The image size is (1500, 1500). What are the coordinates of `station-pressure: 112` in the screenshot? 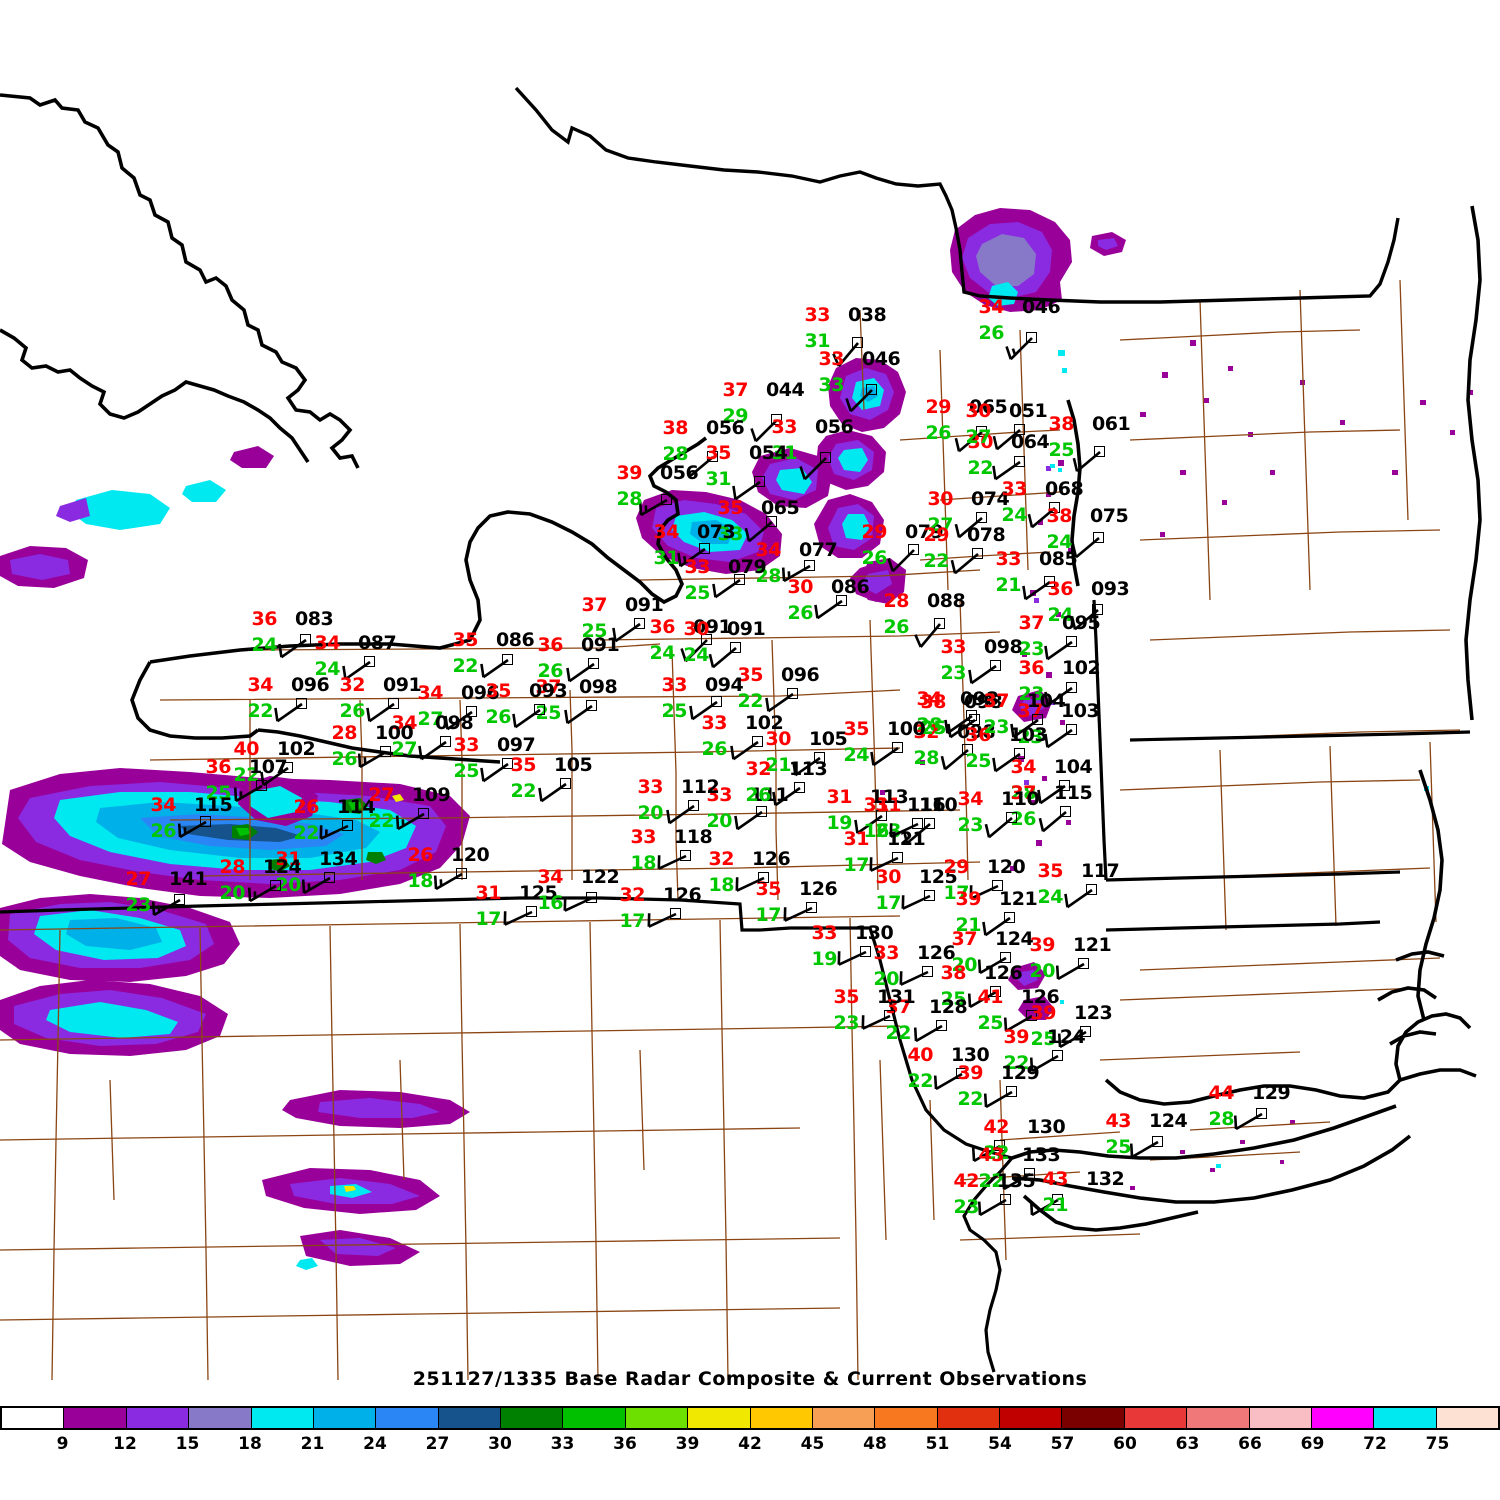 It's located at (700, 787).